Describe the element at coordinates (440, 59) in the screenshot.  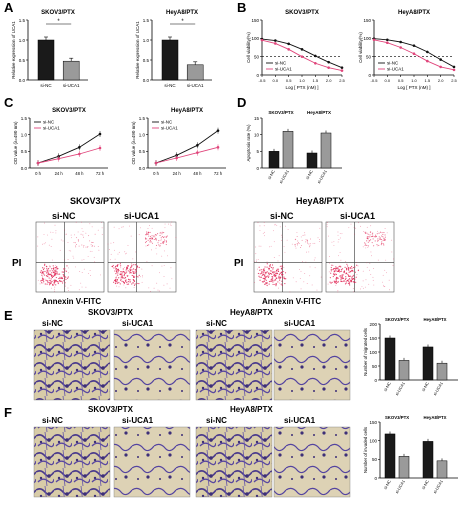
I see `chart-b-2-point` at that location.